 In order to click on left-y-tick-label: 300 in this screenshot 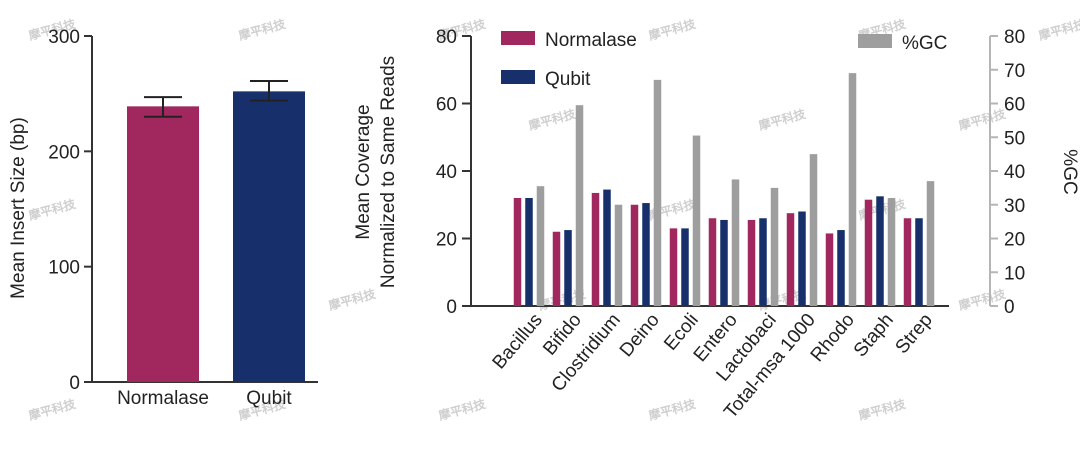, I will do `click(64, 37)`.